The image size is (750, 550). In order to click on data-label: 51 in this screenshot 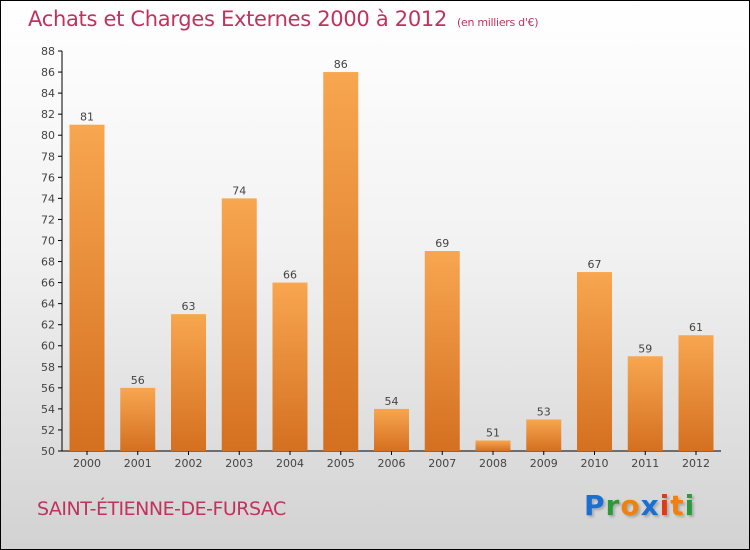, I will do `click(493, 432)`.